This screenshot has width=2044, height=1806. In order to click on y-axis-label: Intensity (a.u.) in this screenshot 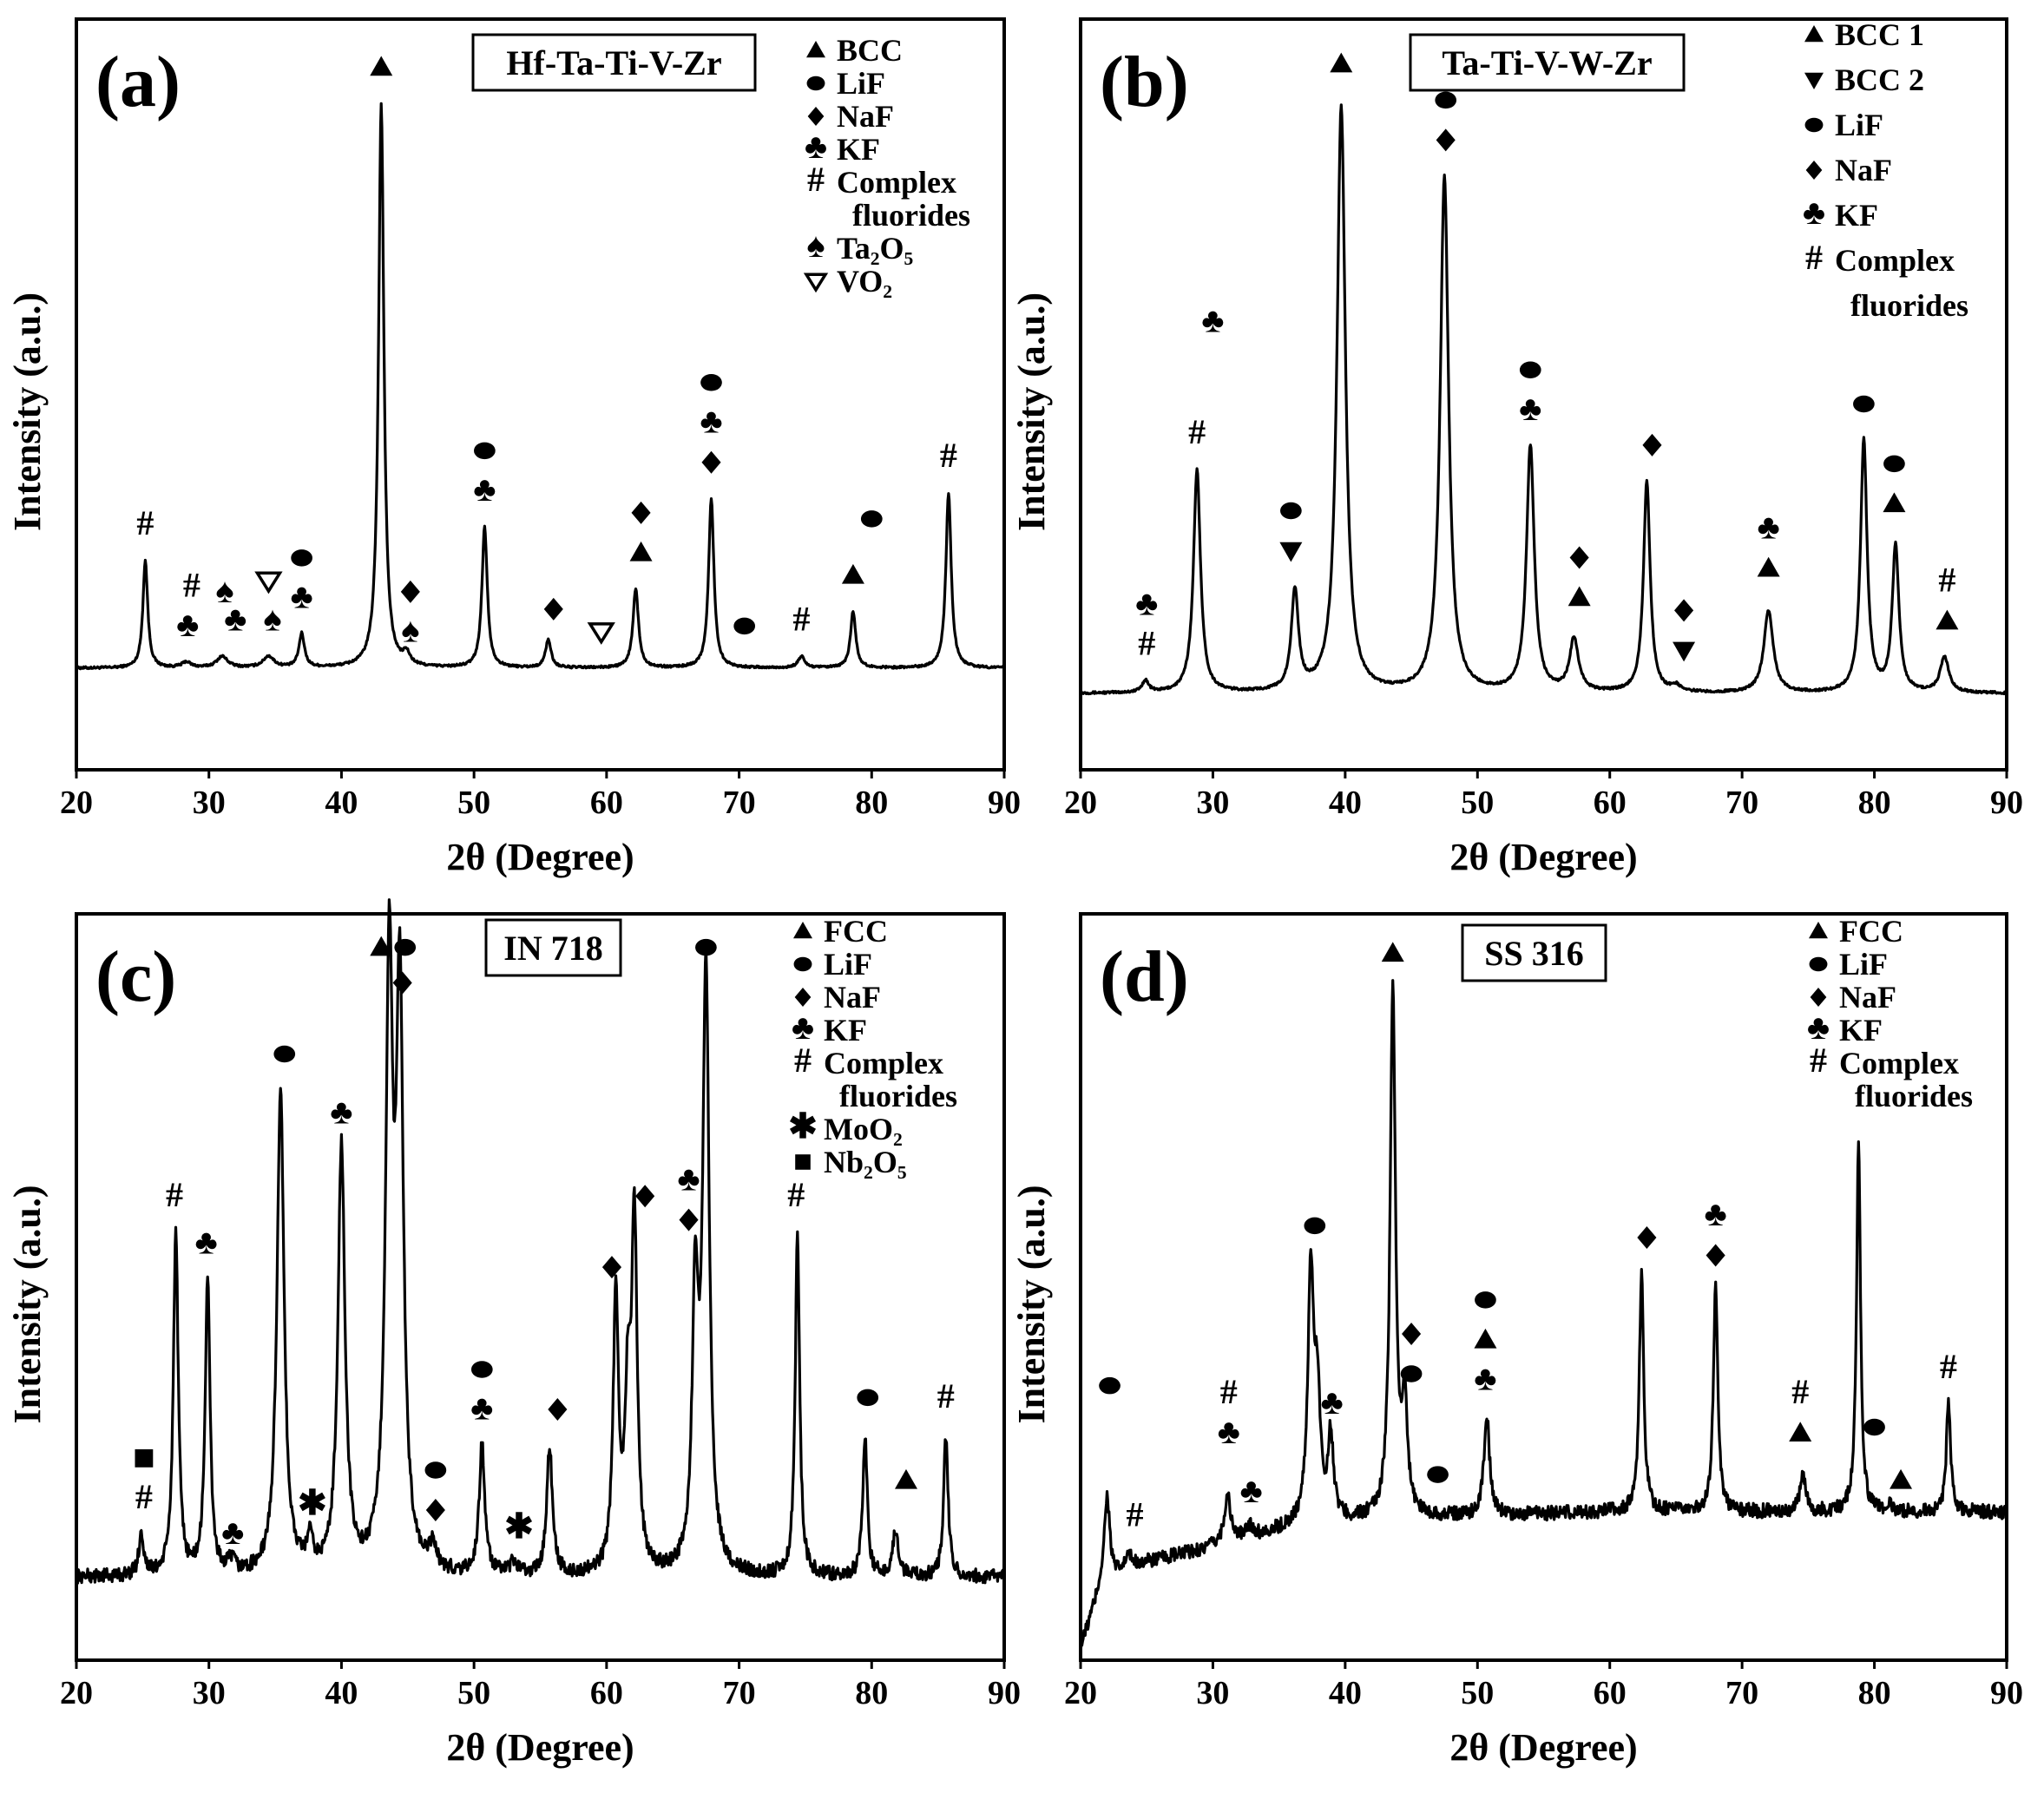, I will do `click(1031, 1304)`.